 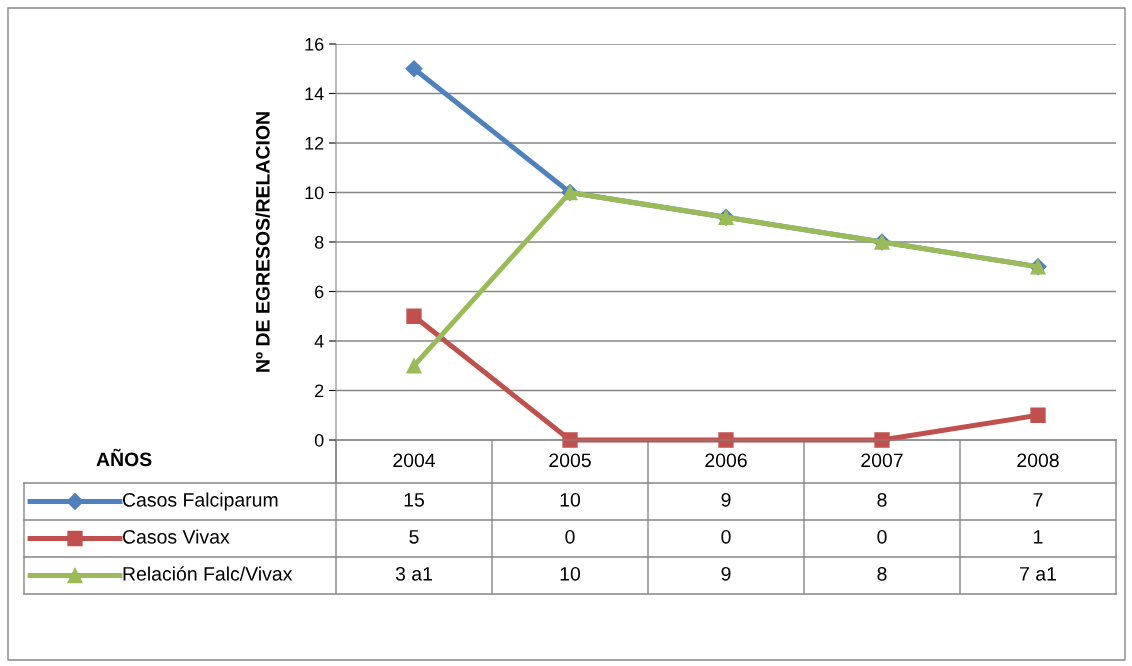 I want to click on data-label: 7 a1, so click(x=1038, y=574).